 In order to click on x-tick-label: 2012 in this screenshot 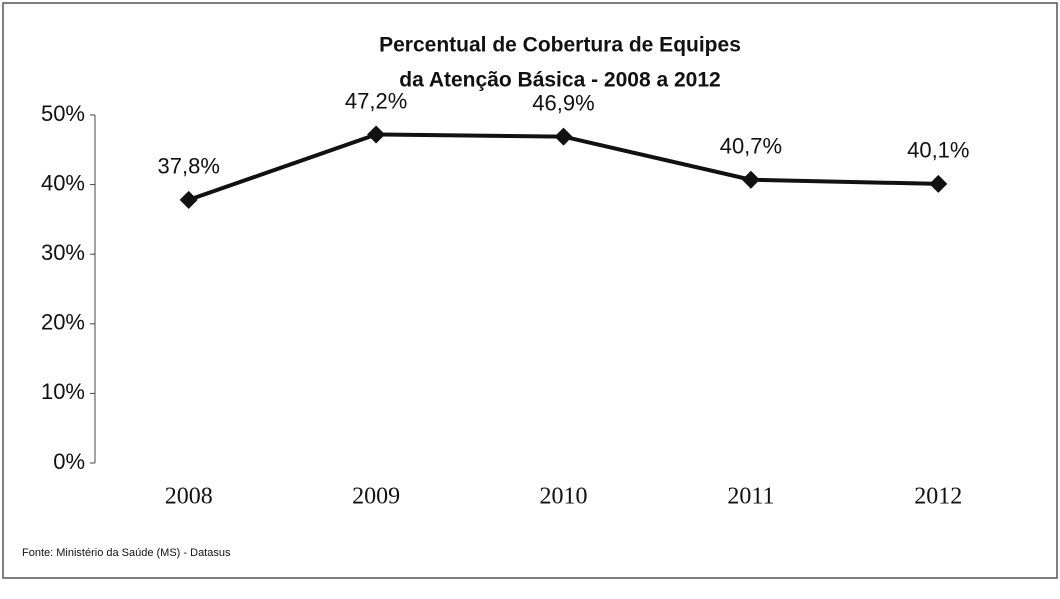, I will do `click(938, 497)`.